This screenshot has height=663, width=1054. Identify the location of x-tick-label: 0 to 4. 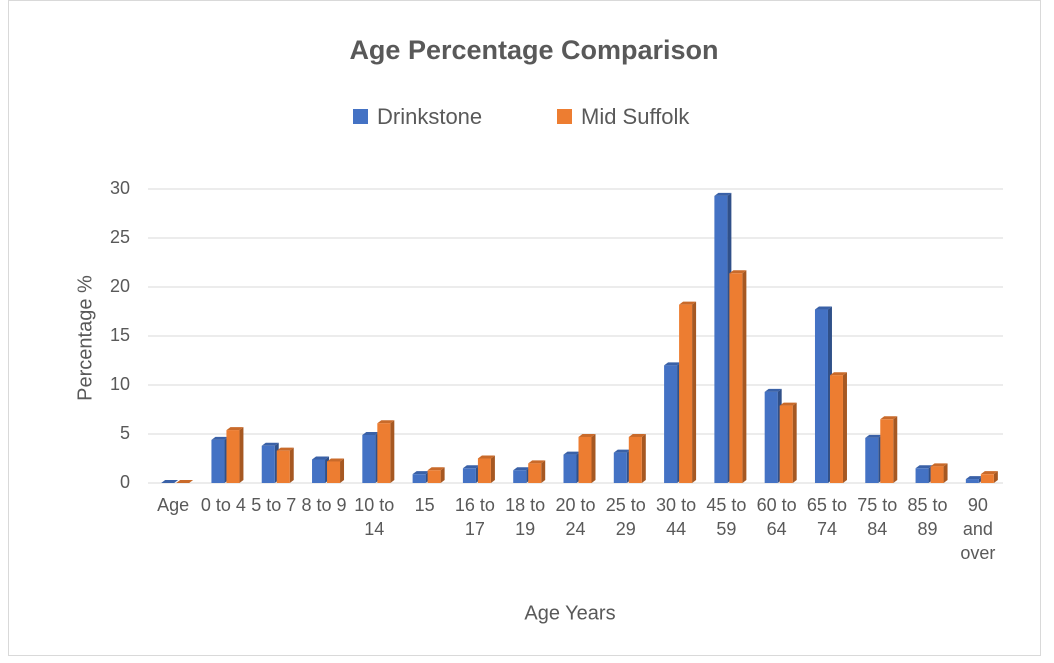
(223, 505).